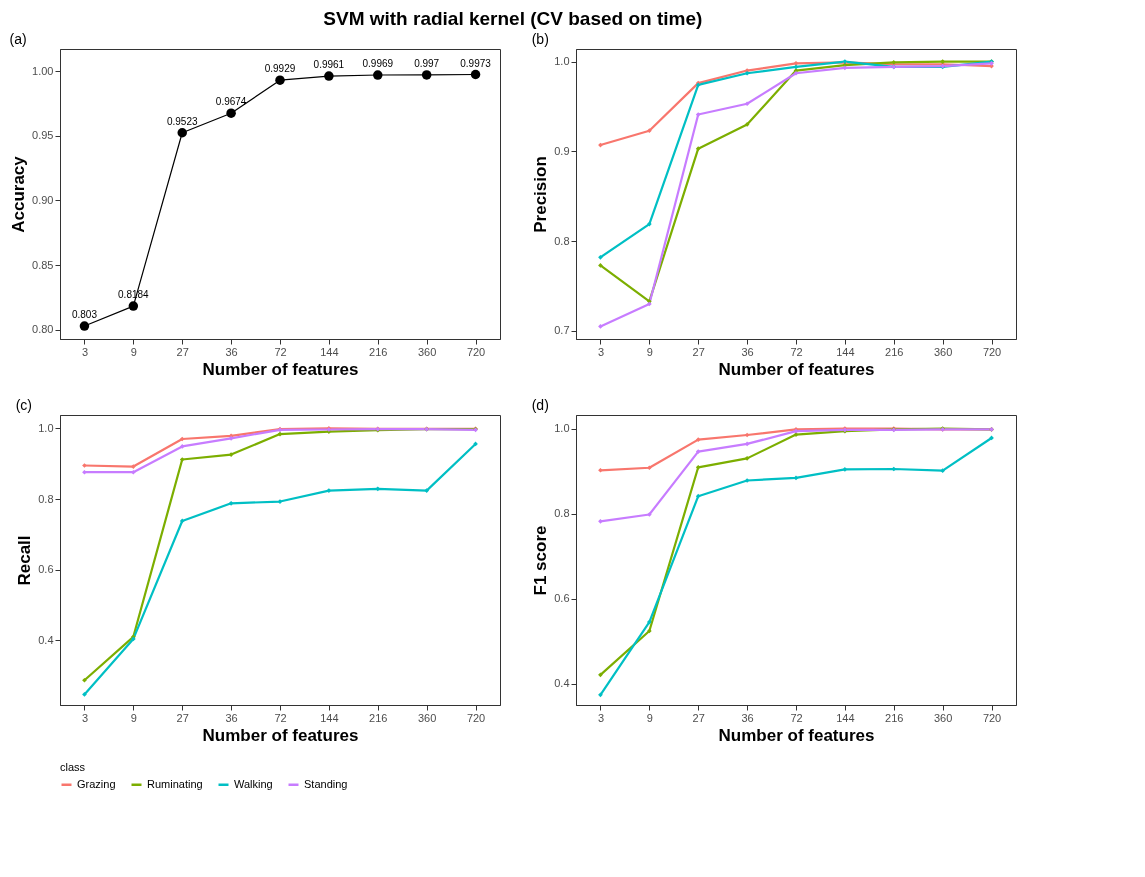 This screenshot has height=877, width=1145. Describe the element at coordinates (562, 330) in the screenshot. I see `y-tick-label: 0.7` at that location.